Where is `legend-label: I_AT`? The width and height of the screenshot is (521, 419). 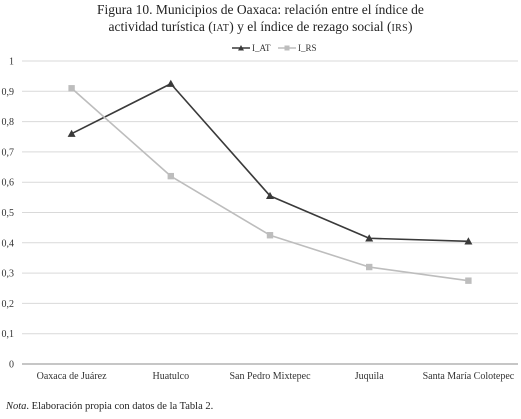 legend-label: I_AT is located at coordinates (261, 48).